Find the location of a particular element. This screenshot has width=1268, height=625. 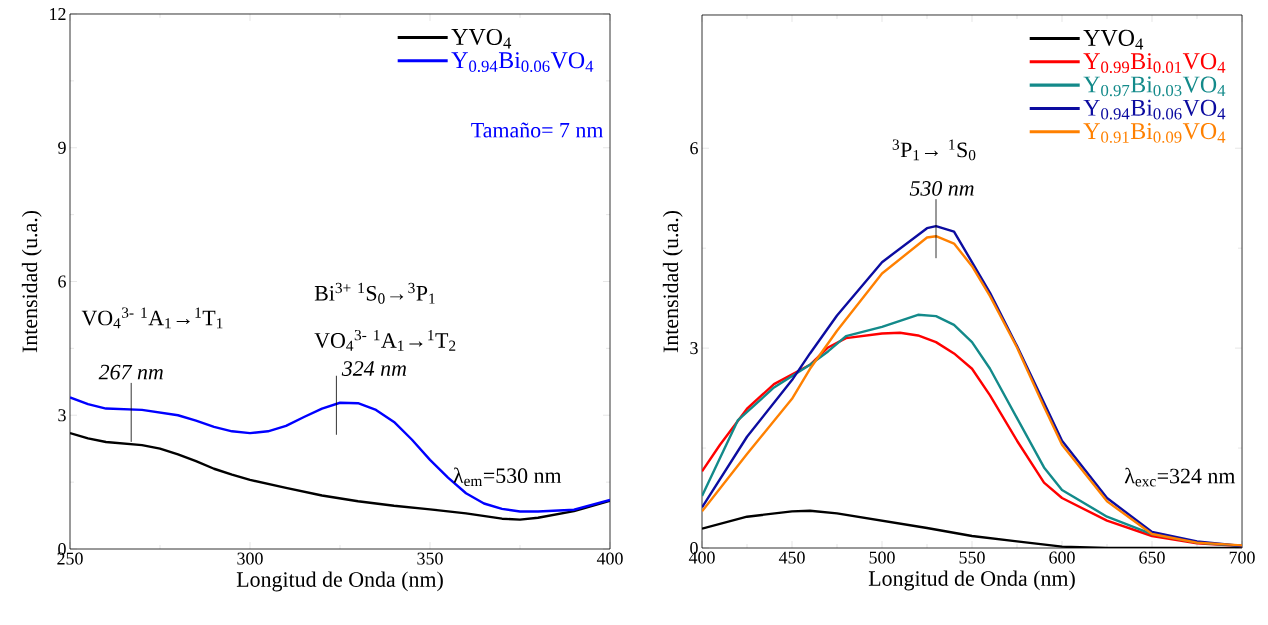

annotation: λ$_{exc}$=324 nm is located at coordinates (1180, 477).